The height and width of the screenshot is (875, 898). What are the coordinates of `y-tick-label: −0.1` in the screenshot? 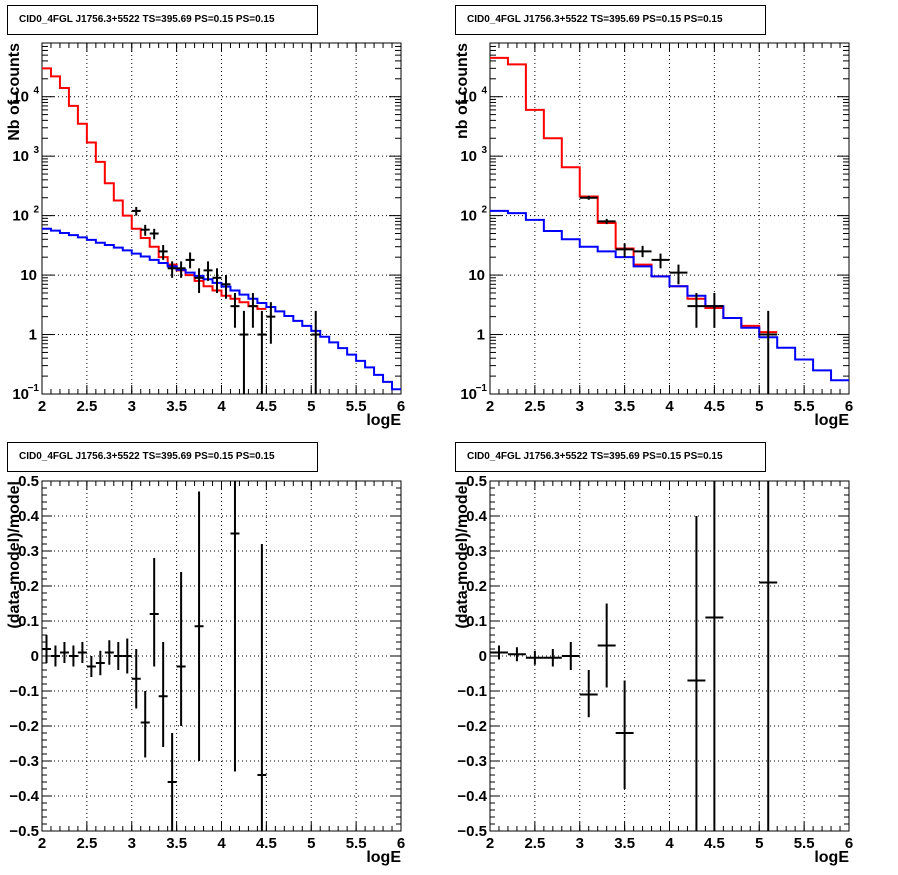 It's located at (472, 691).